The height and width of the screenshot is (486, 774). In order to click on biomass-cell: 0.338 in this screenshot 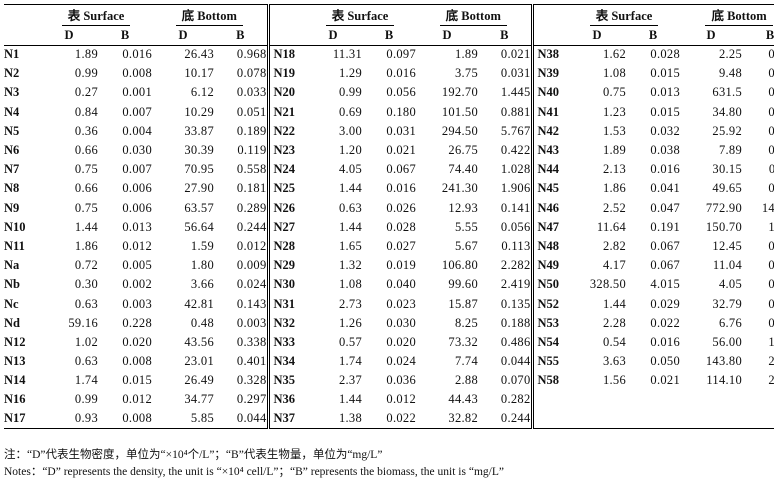, I will do `click(251, 341)`.